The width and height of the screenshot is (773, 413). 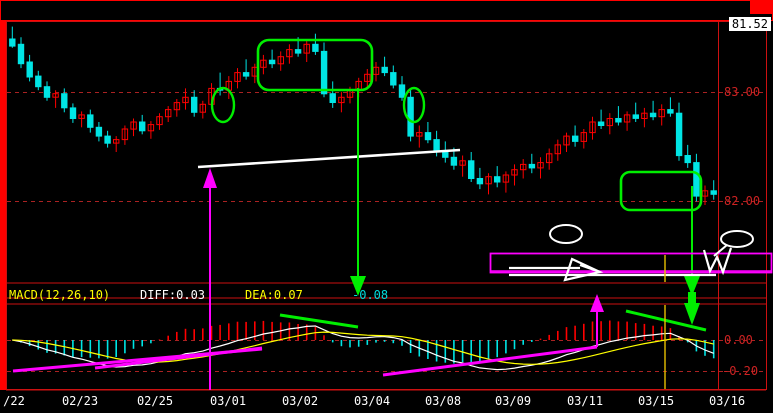 I want to click on macd-rising-trendline-right, so click(x=490, y=361).